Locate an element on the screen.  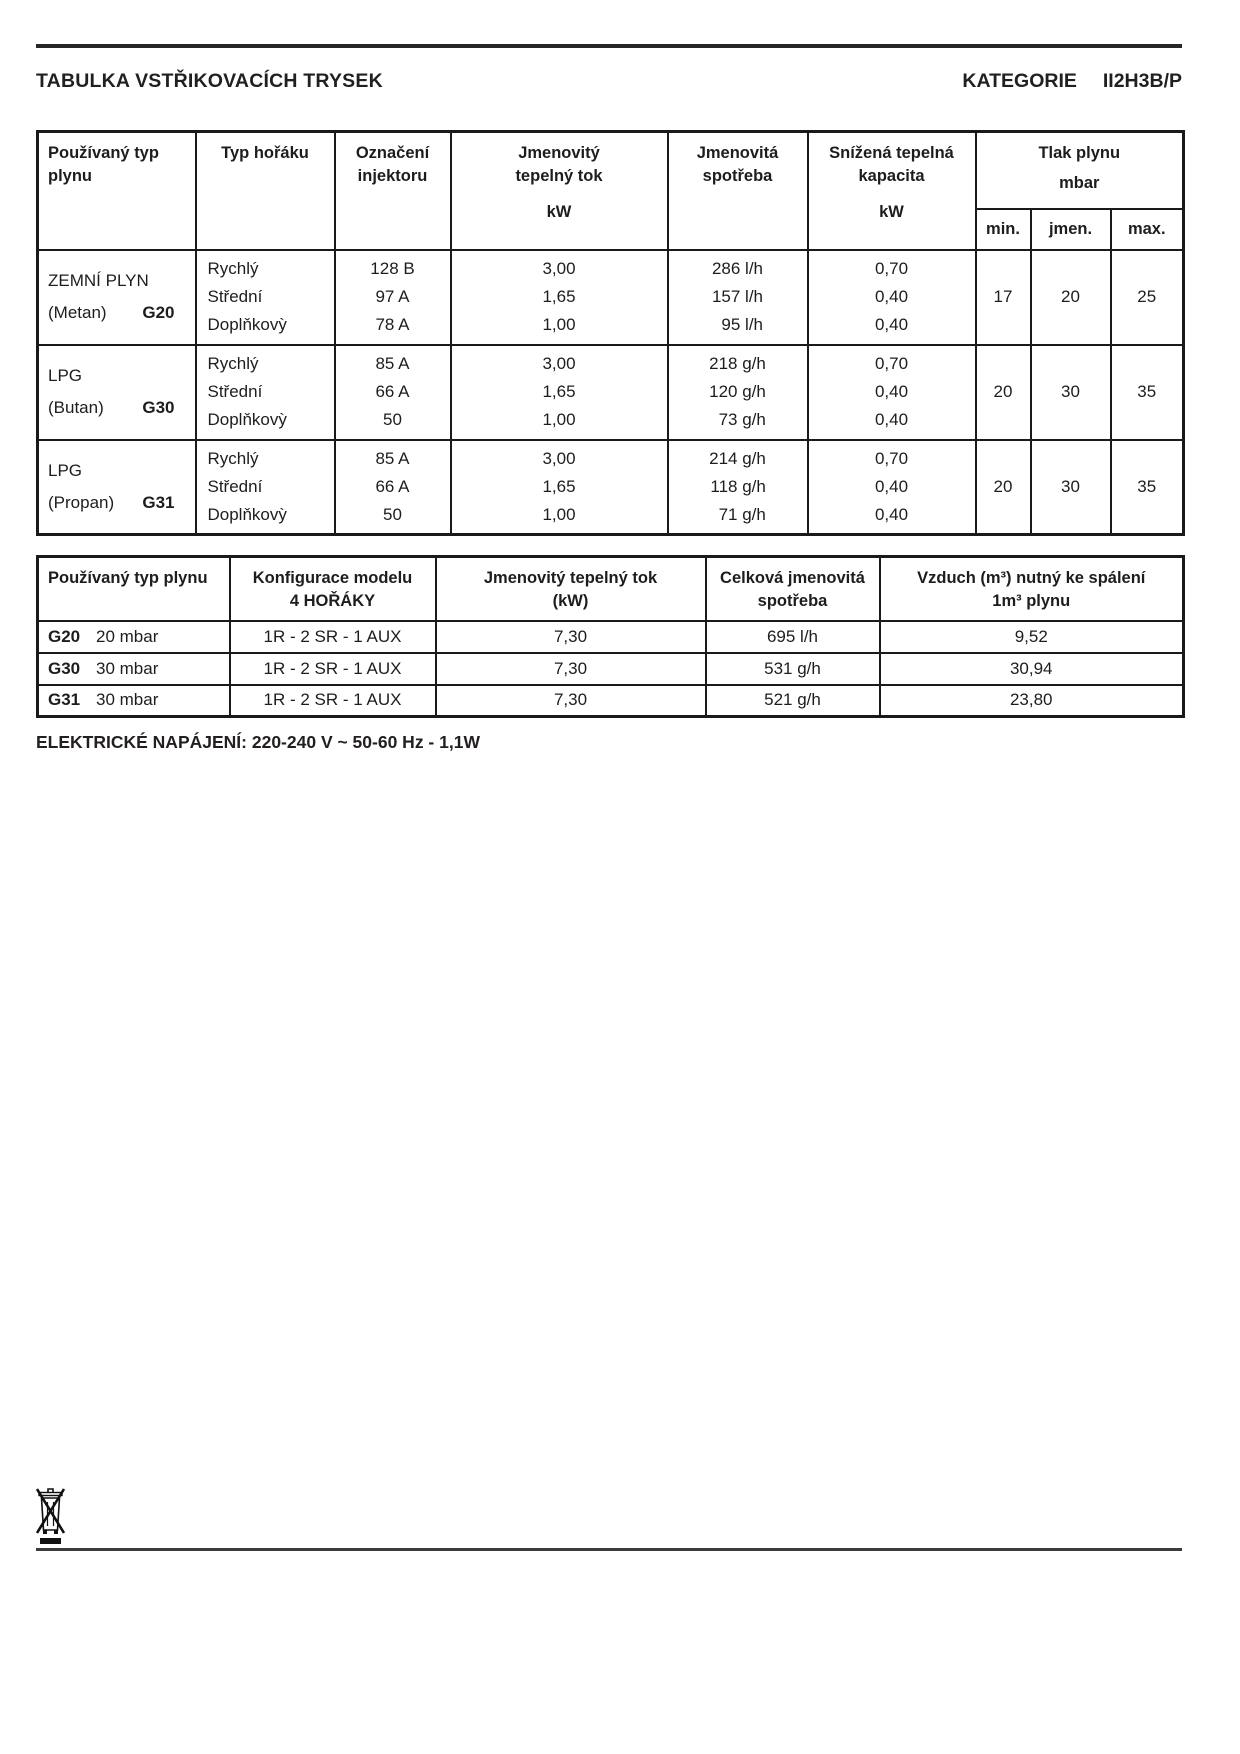
pressure-nominal-cell: 20 is located at coordinates (1070, 297).